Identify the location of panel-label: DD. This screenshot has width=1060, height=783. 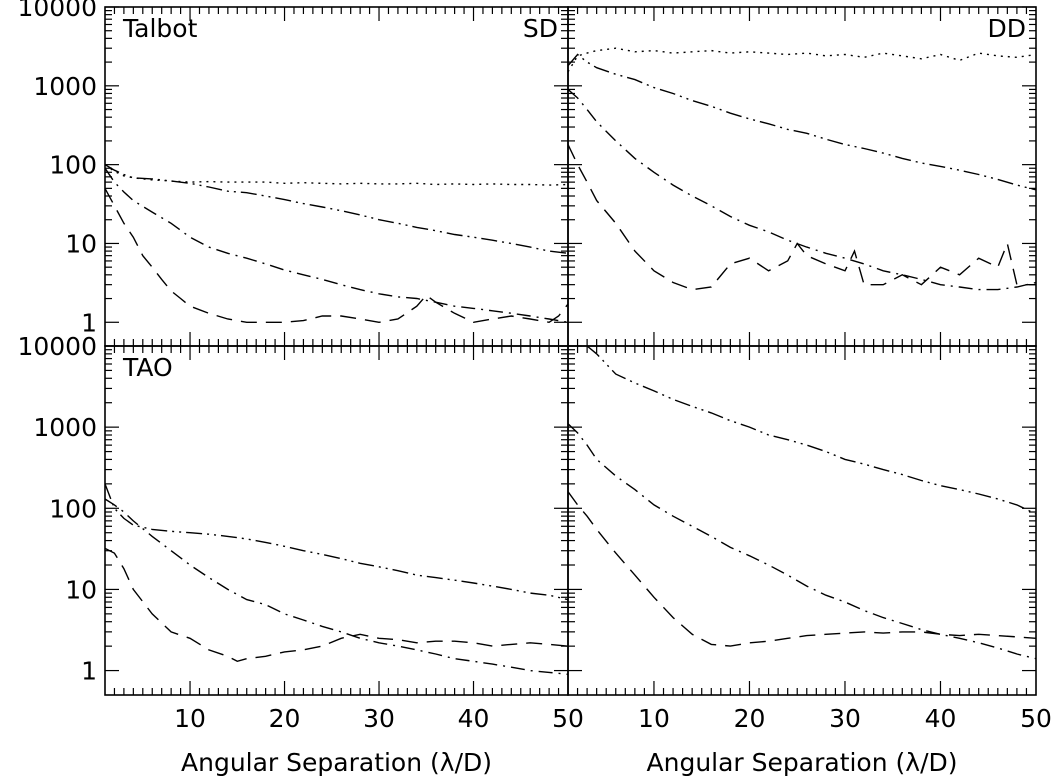
(1006, 28).